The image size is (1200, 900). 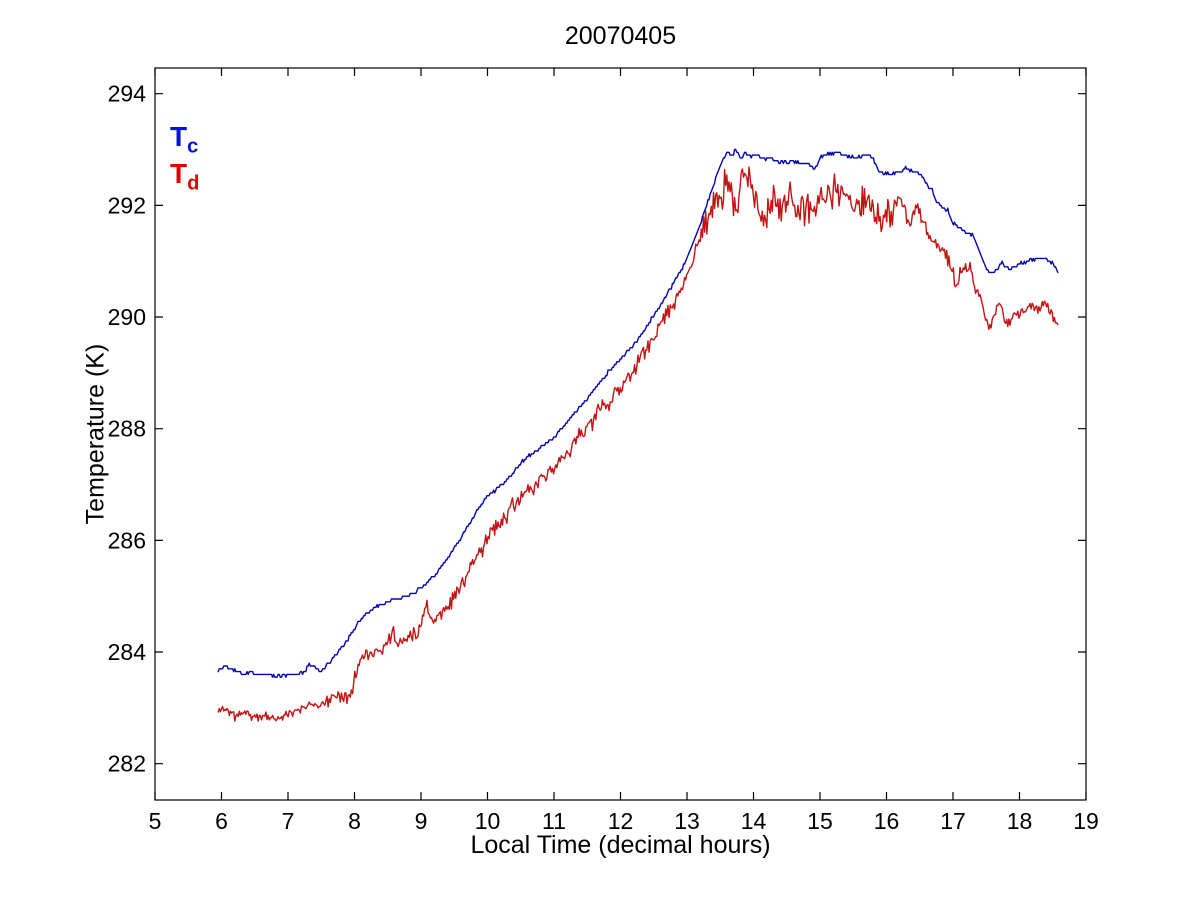 I want to click on y-tick-label: 288, so click(x=127, y=429).